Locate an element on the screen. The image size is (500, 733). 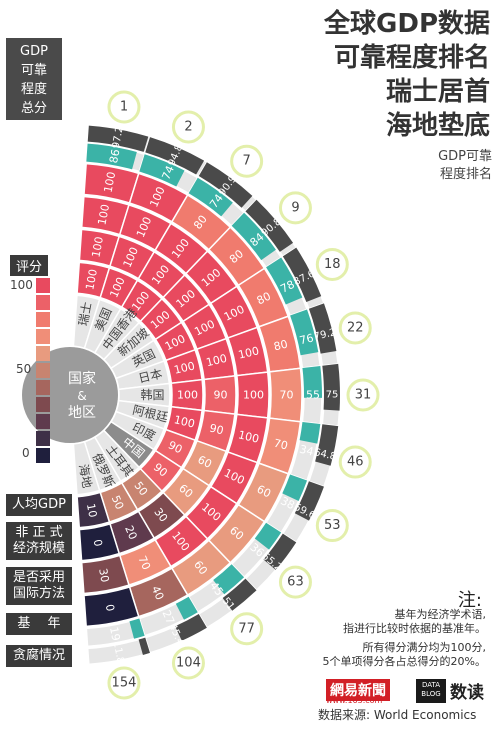
country-label: 日本 is located at coordinates (150, 376).